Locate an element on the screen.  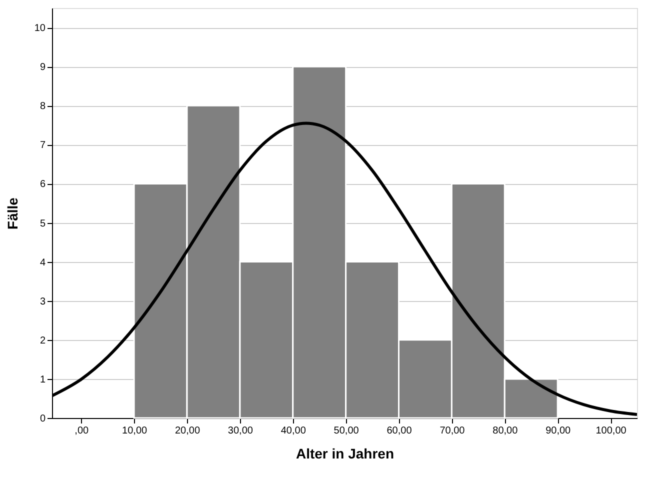
x-tick-label: 50,00 is located at coordinates (347, 431).